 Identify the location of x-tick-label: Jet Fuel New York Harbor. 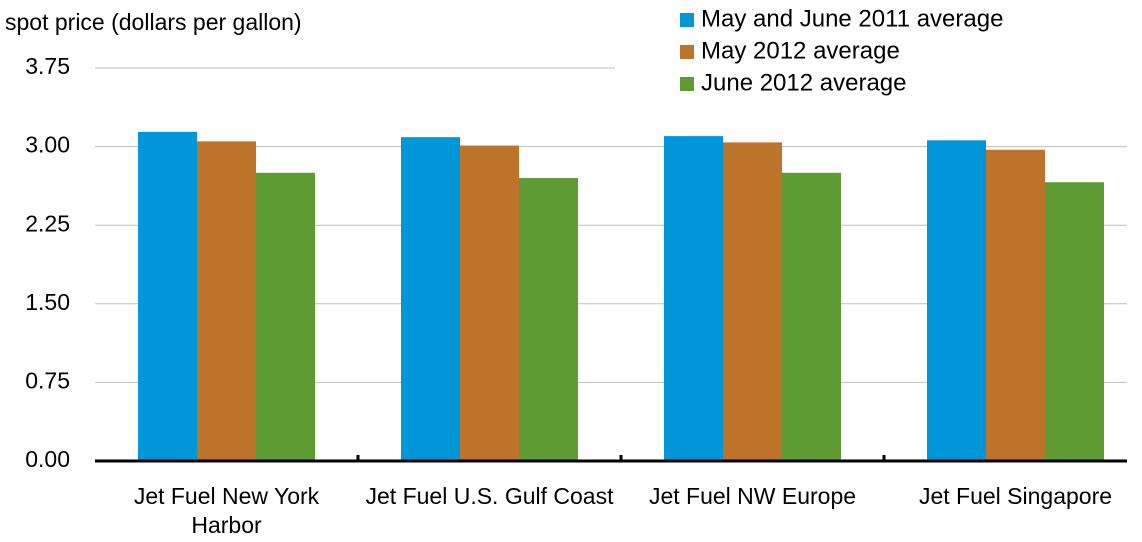
(226, 510).